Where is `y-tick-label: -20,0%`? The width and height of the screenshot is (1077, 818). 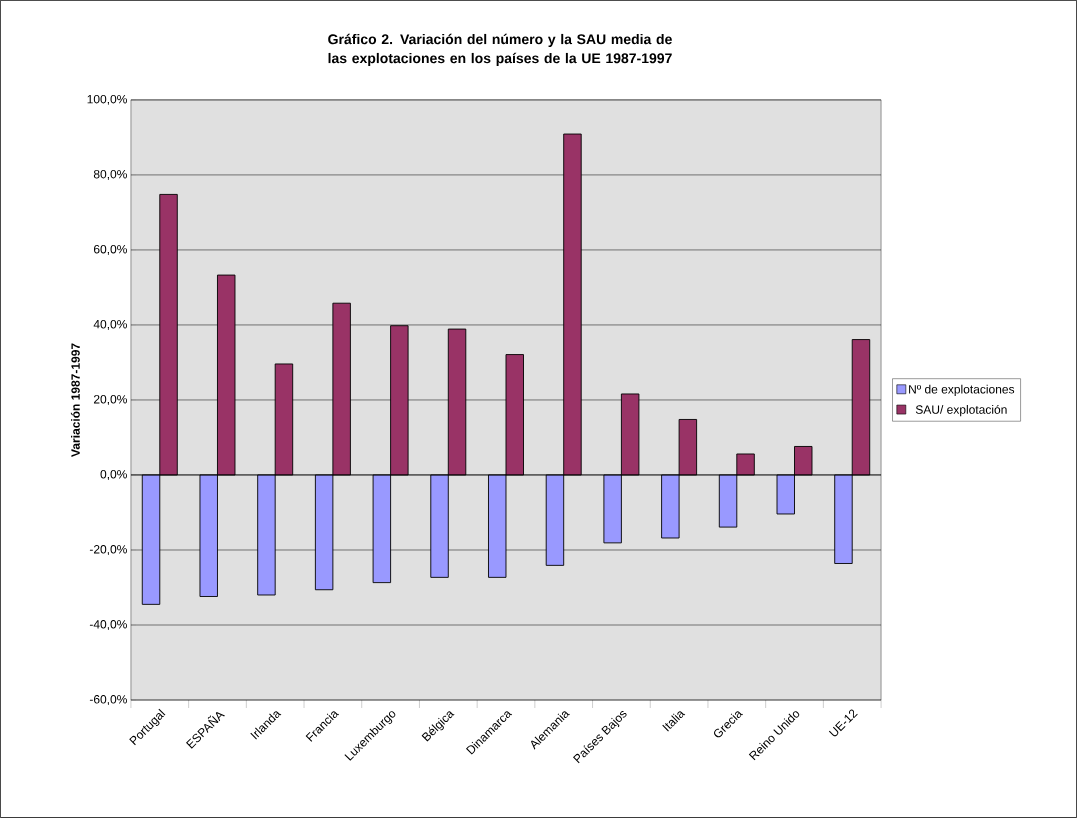
y-tick-label: -20,0% is located at coordinates (108, 550).